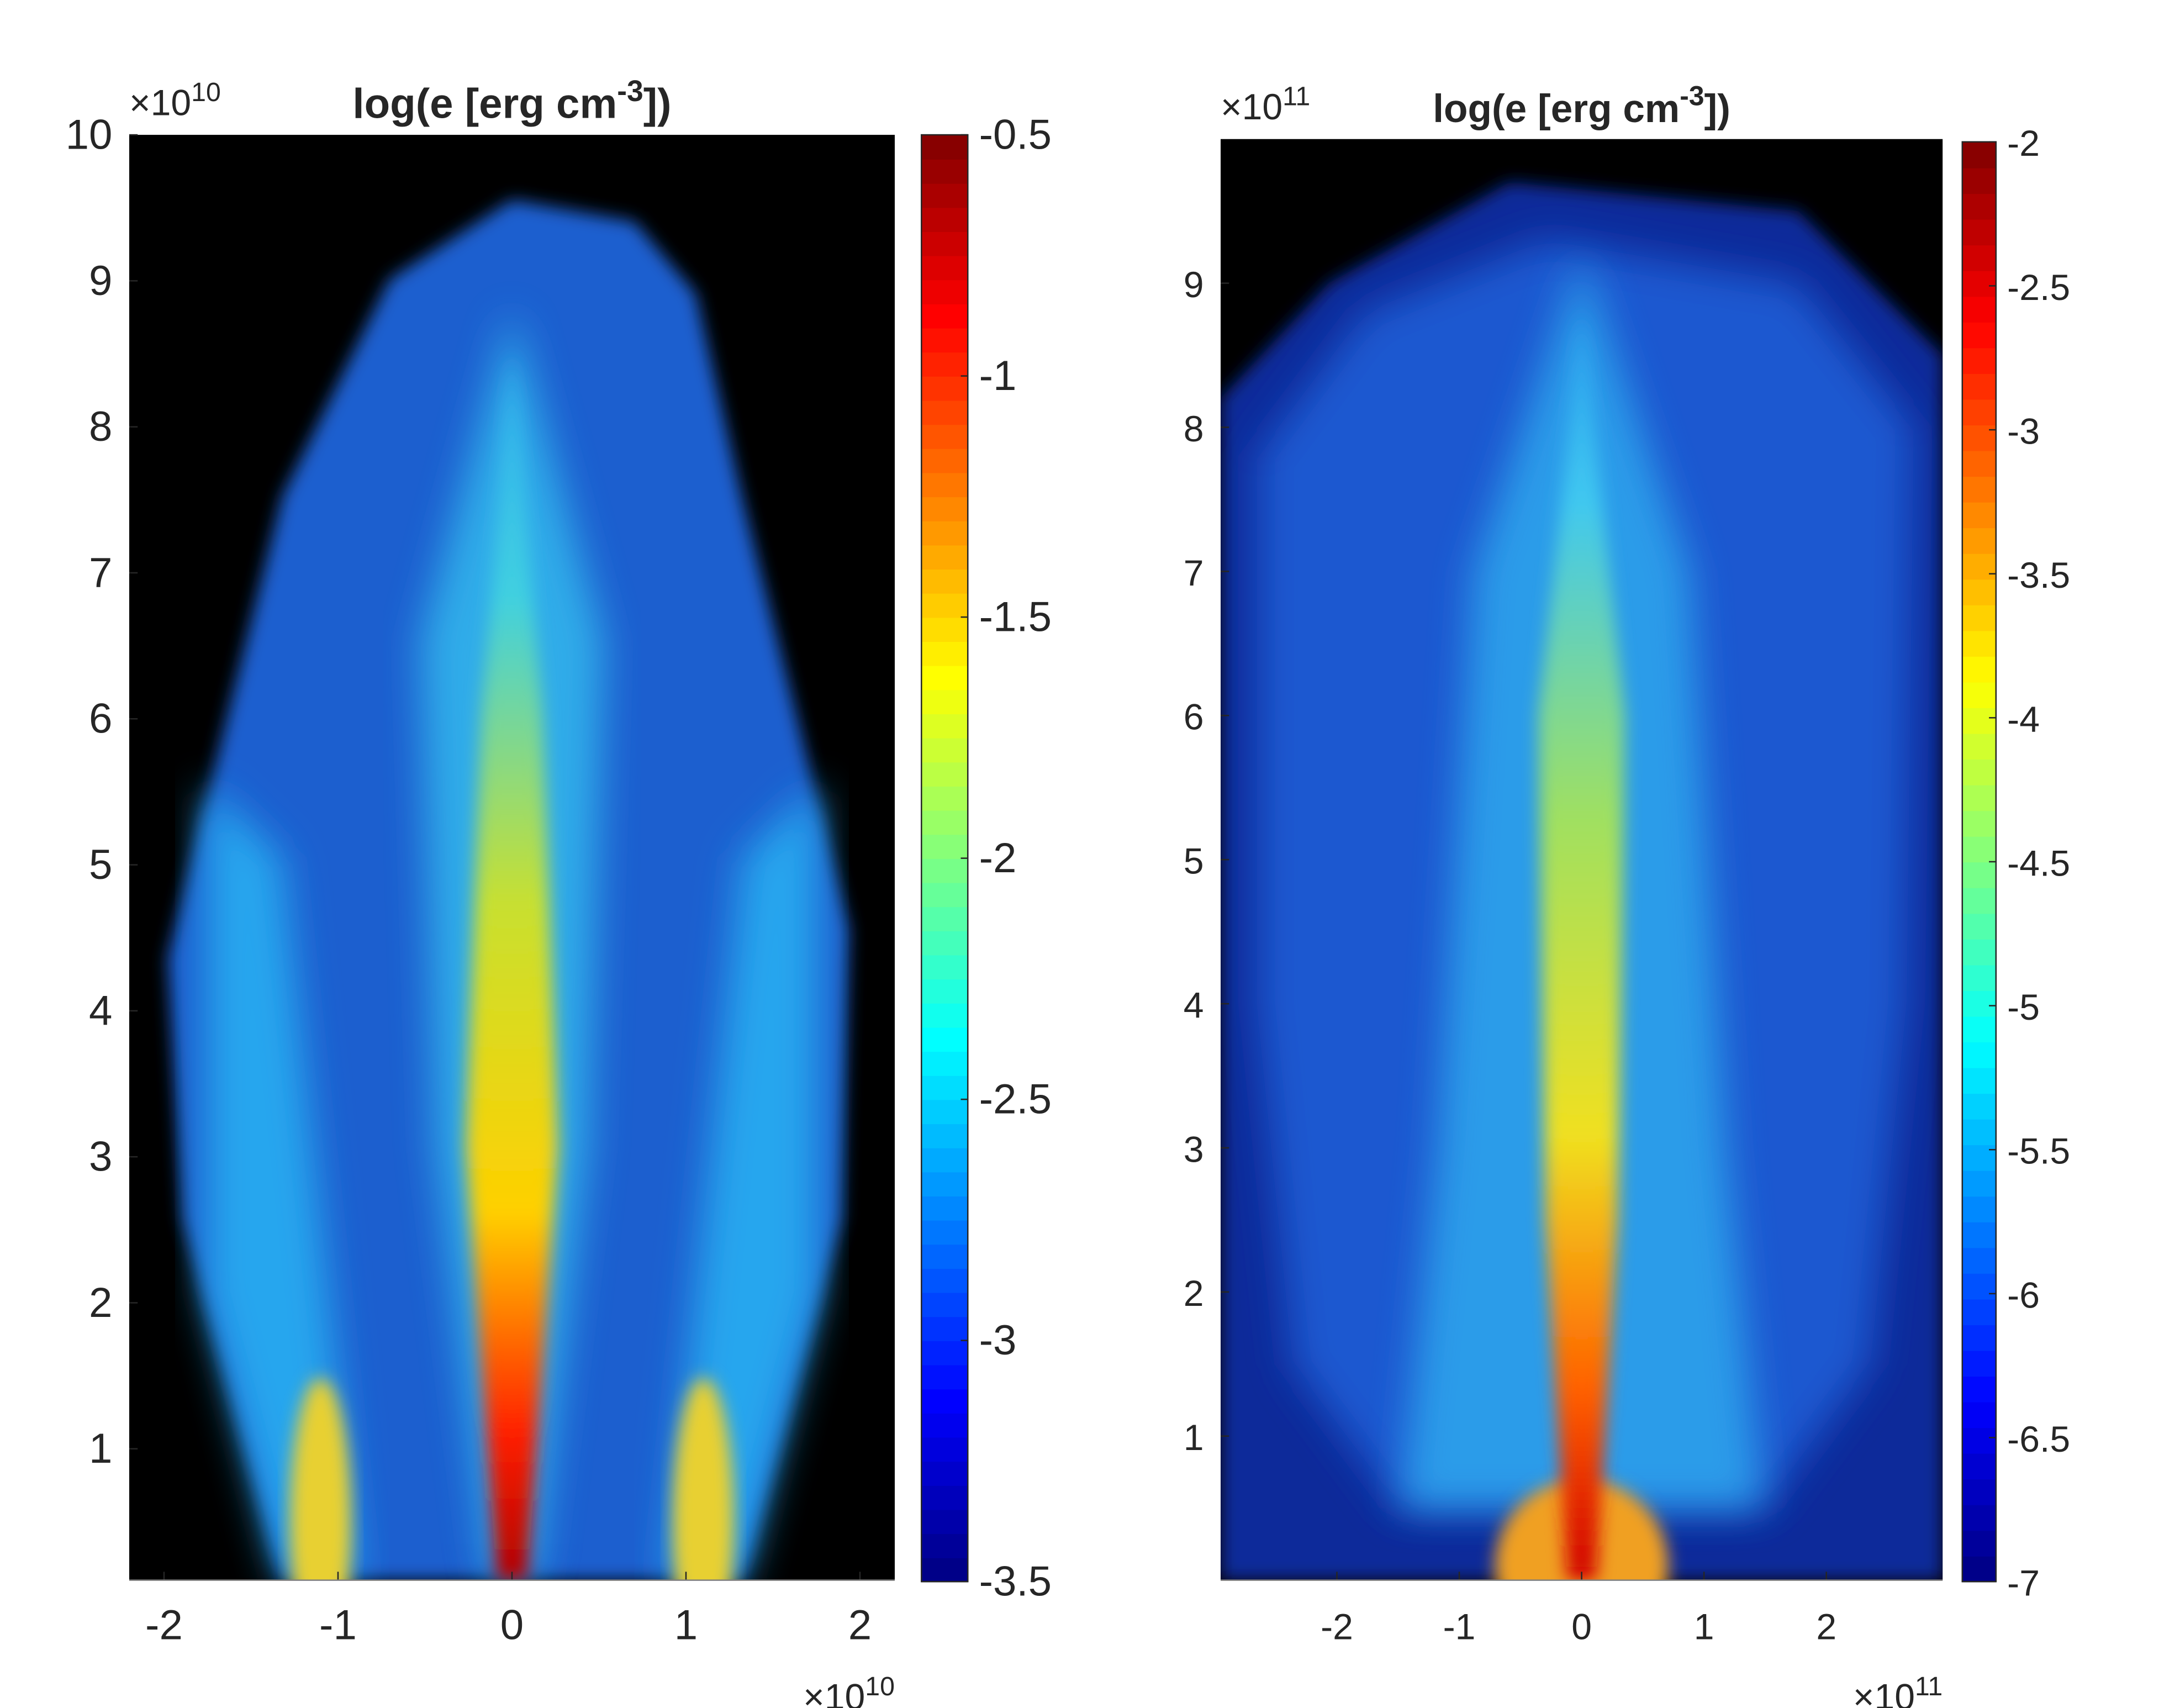 The height and width of the screenshot is (1708, 2180). Describe the element at coordinates (101, 280) in the screenshot. I see `y-tick-label: 9` at that location.